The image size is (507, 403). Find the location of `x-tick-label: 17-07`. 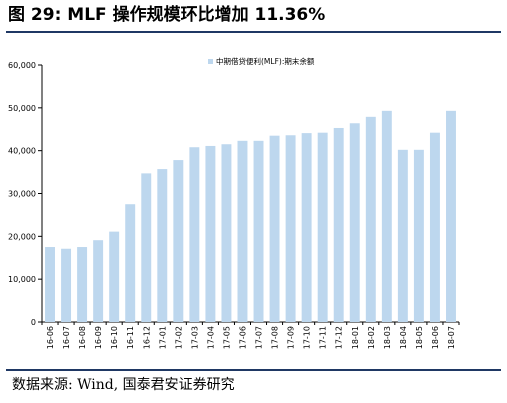

x-tick-label: 17-07 is located at coordinates (259, 337).